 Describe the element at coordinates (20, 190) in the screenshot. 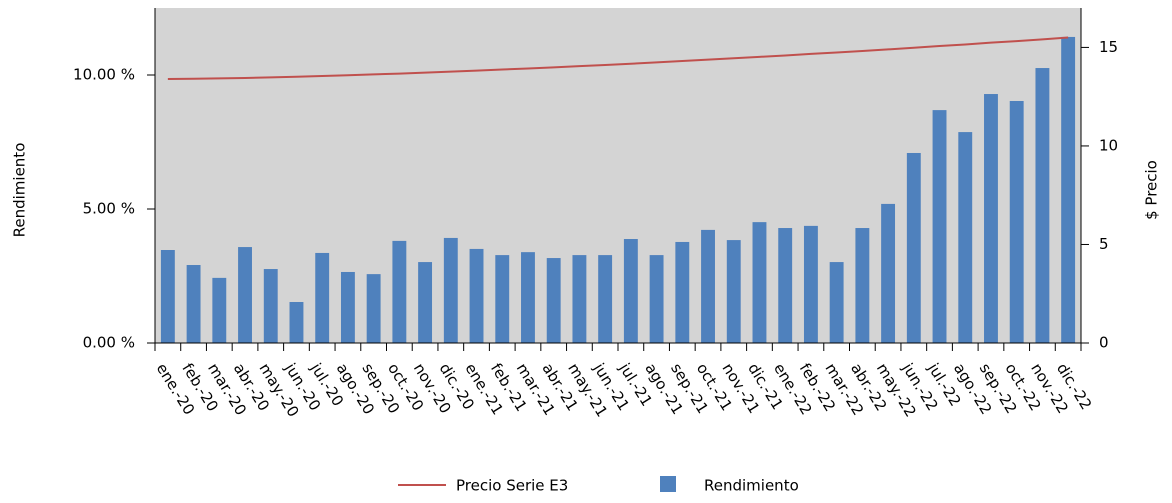

I see `y-axis-title: Rendimiento` at that location.